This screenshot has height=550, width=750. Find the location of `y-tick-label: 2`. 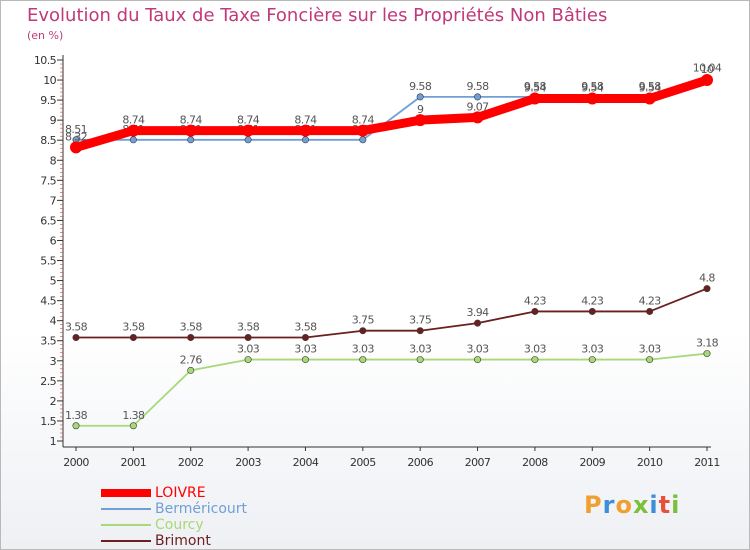

y-tick-label: 2 is located at coordinates (53, 401).